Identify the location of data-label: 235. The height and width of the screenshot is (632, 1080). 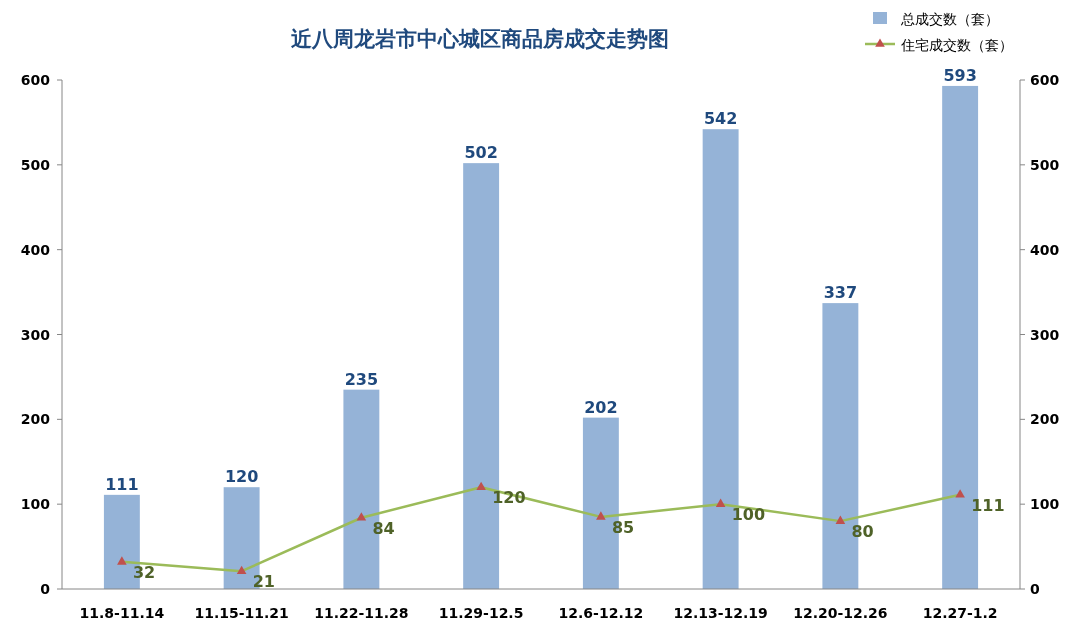
(361, 379).